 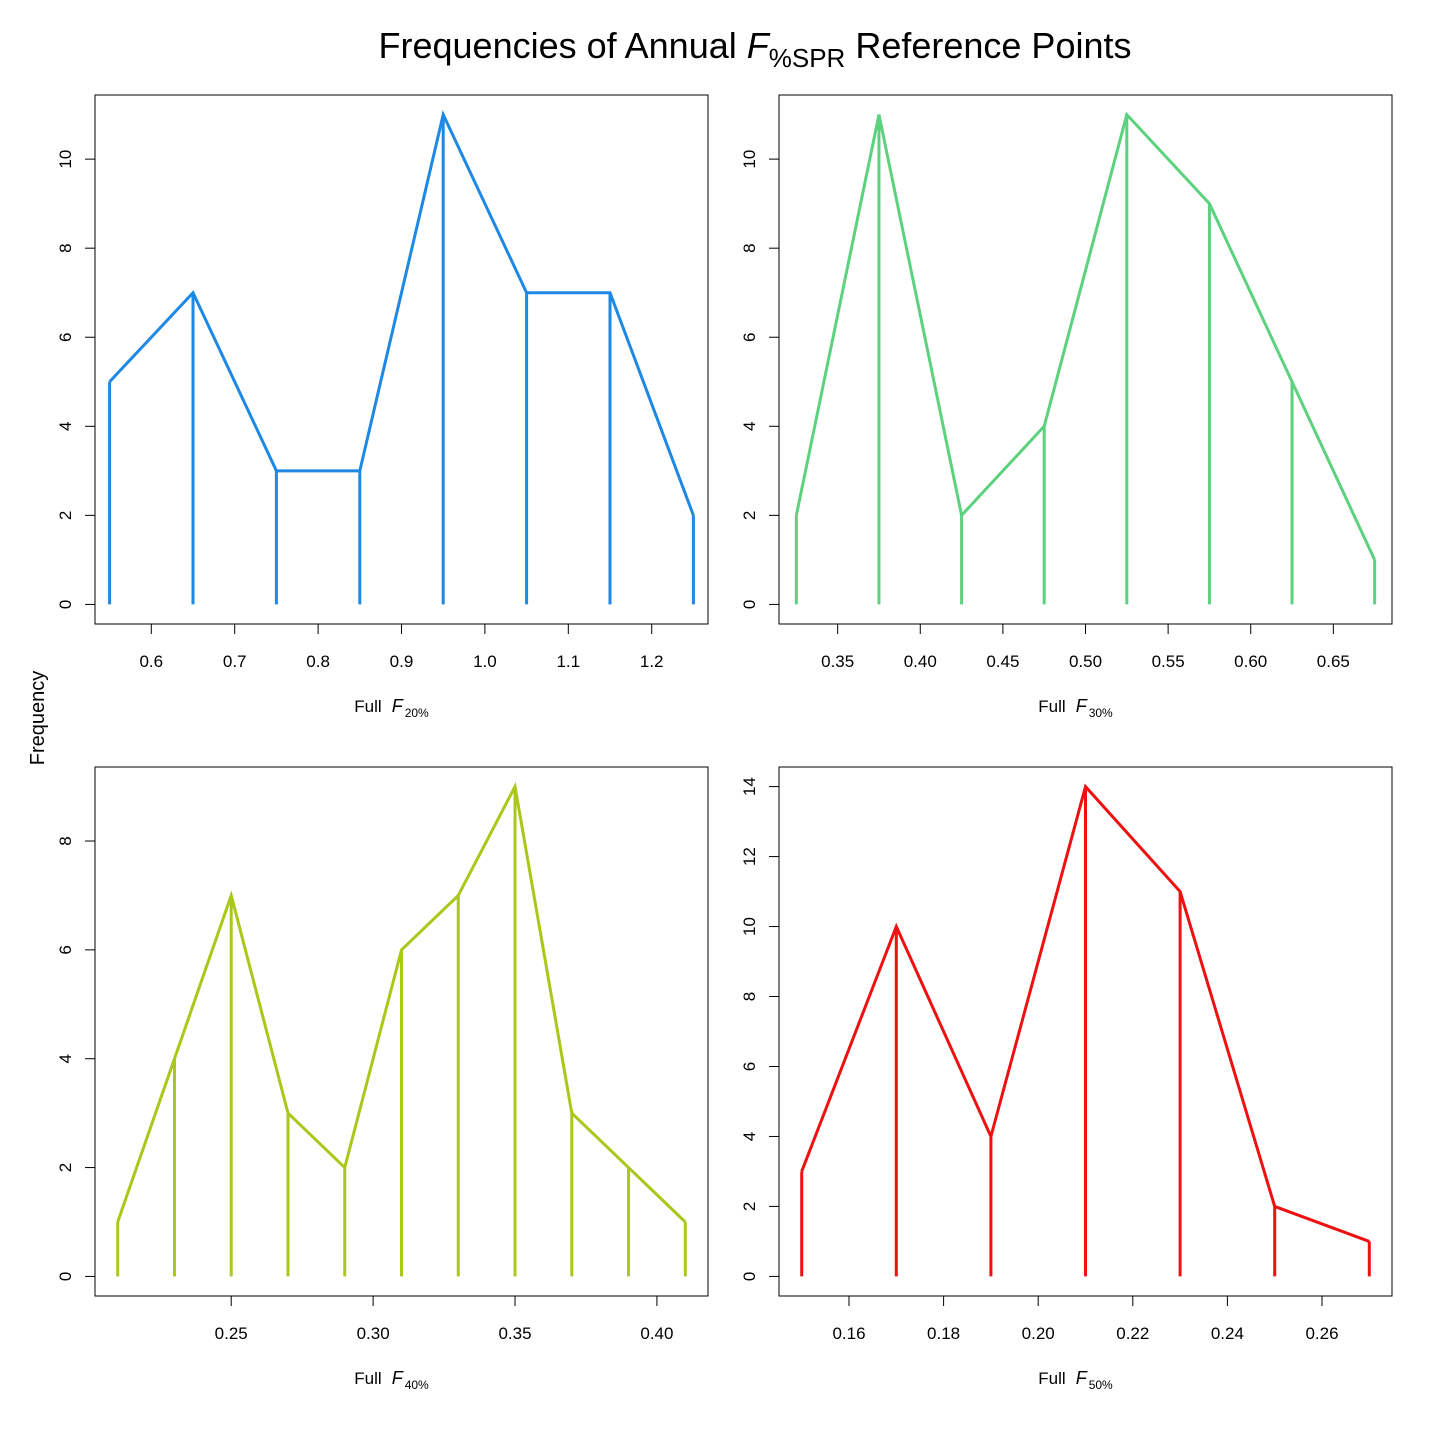 What do you see at coordinates (759, 45) in the screenshot?
I see `title-italic: F` at bounding box center [759, 45].